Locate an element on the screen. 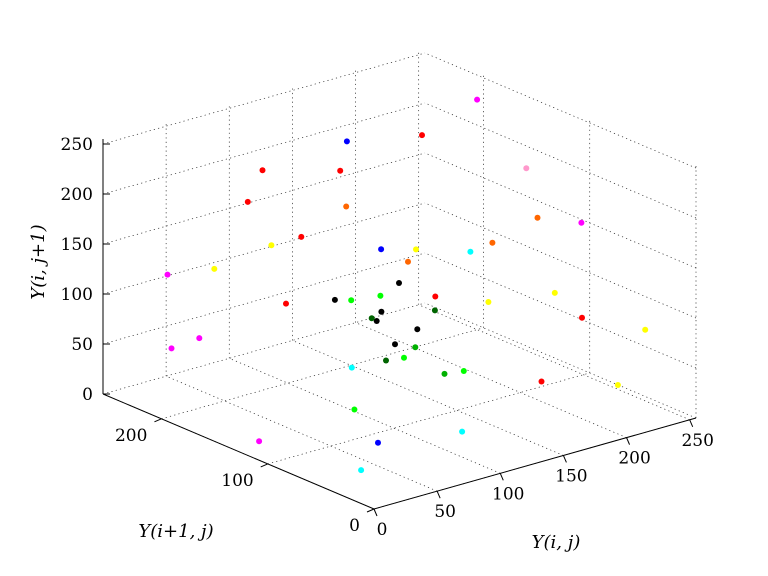 Image resolution: width=768 pixels, height=576 pixels. z-tick-label: 200 is located at coordinates (77, 195).